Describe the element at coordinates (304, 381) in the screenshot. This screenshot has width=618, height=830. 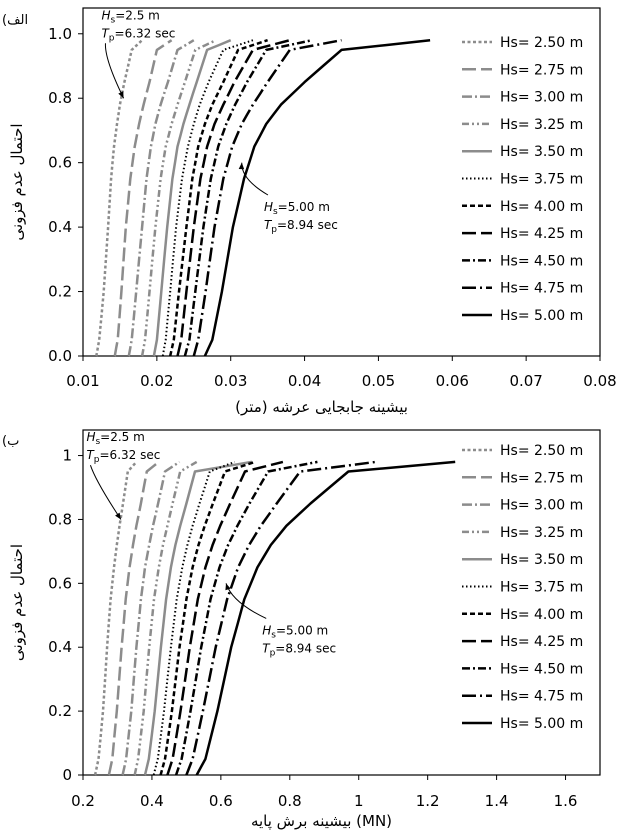
I see `x-tick-label: 0.04` at that location.